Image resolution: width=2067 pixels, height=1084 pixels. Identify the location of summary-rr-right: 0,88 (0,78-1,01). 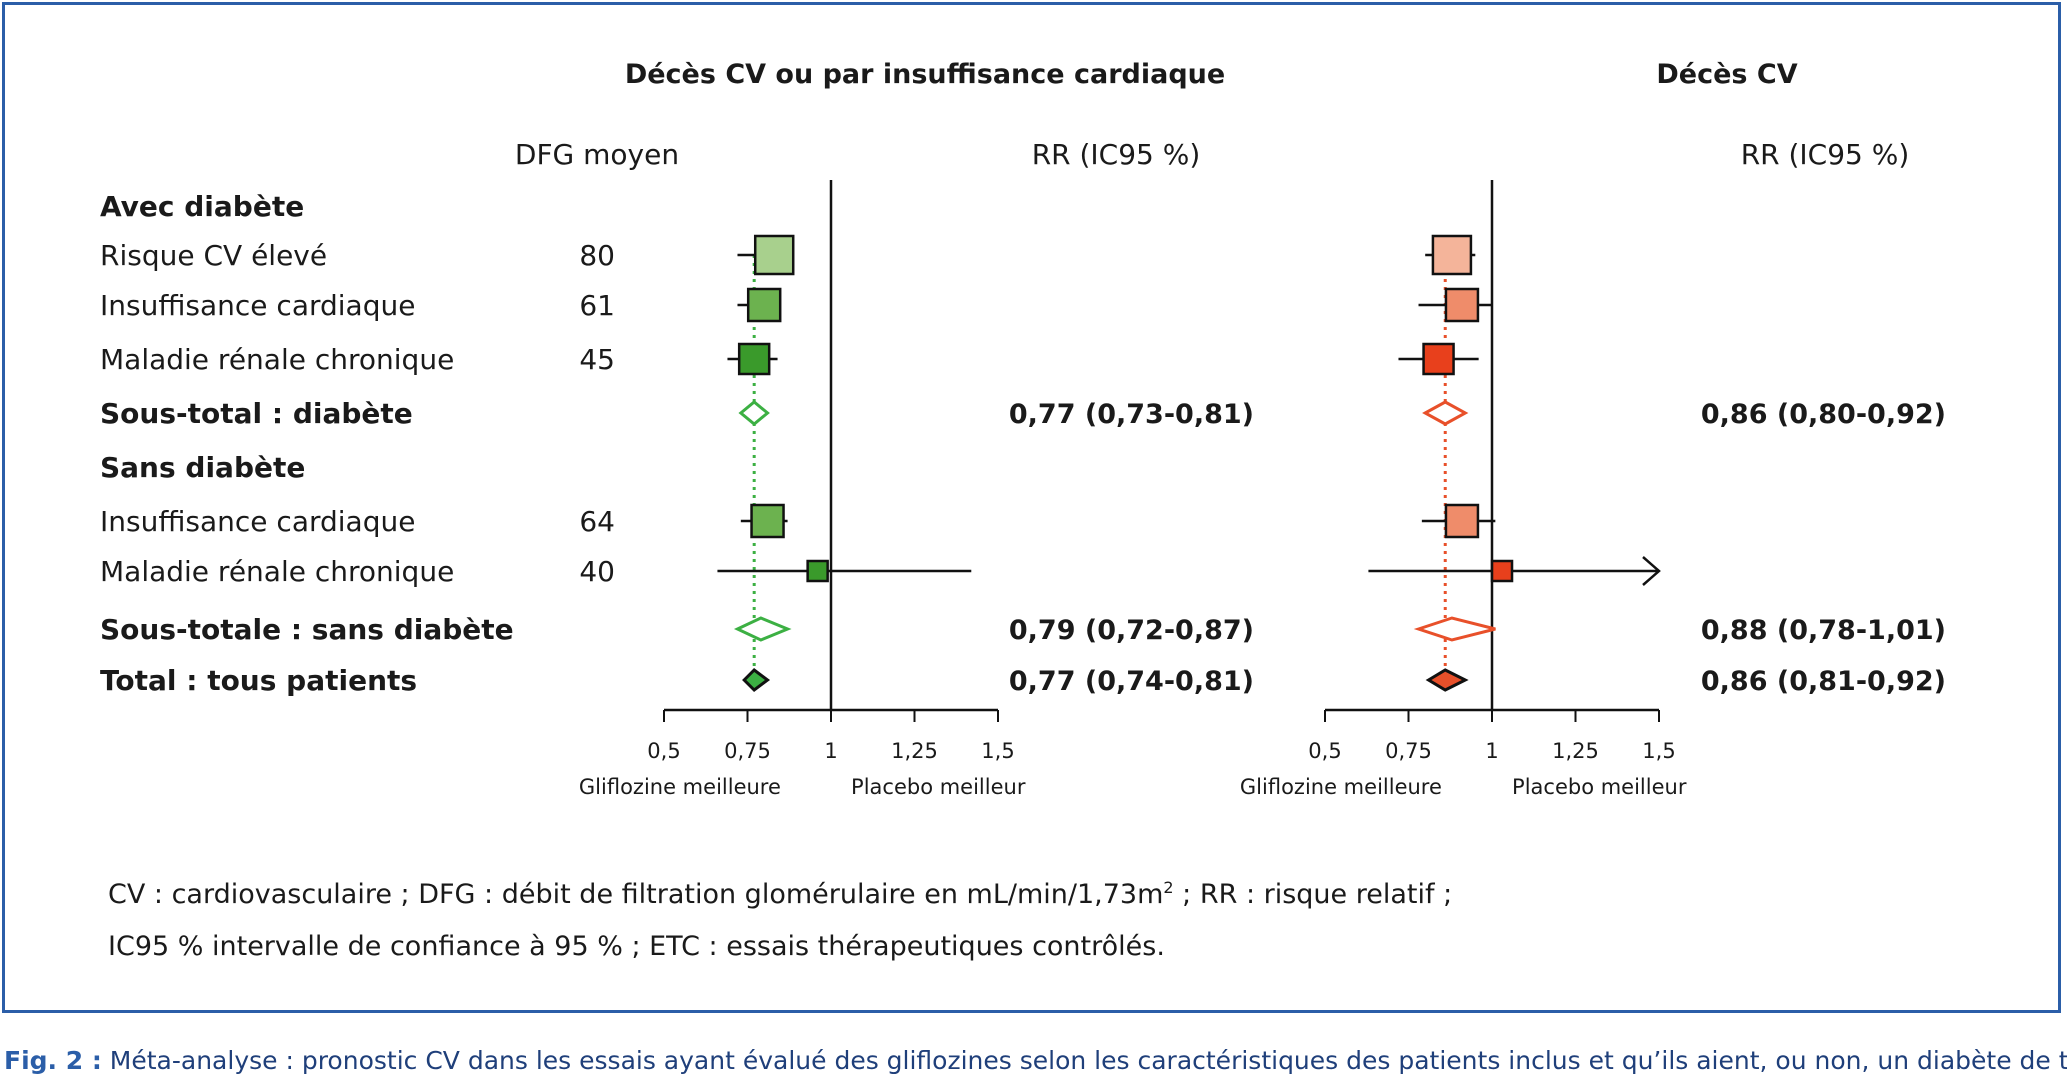
(1823, 630).